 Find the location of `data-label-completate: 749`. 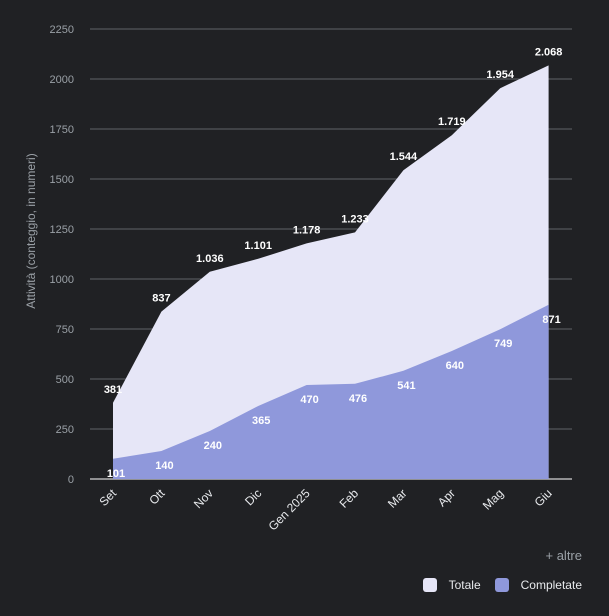

data-label-completate: 749 is located at coordinates (503, 344).